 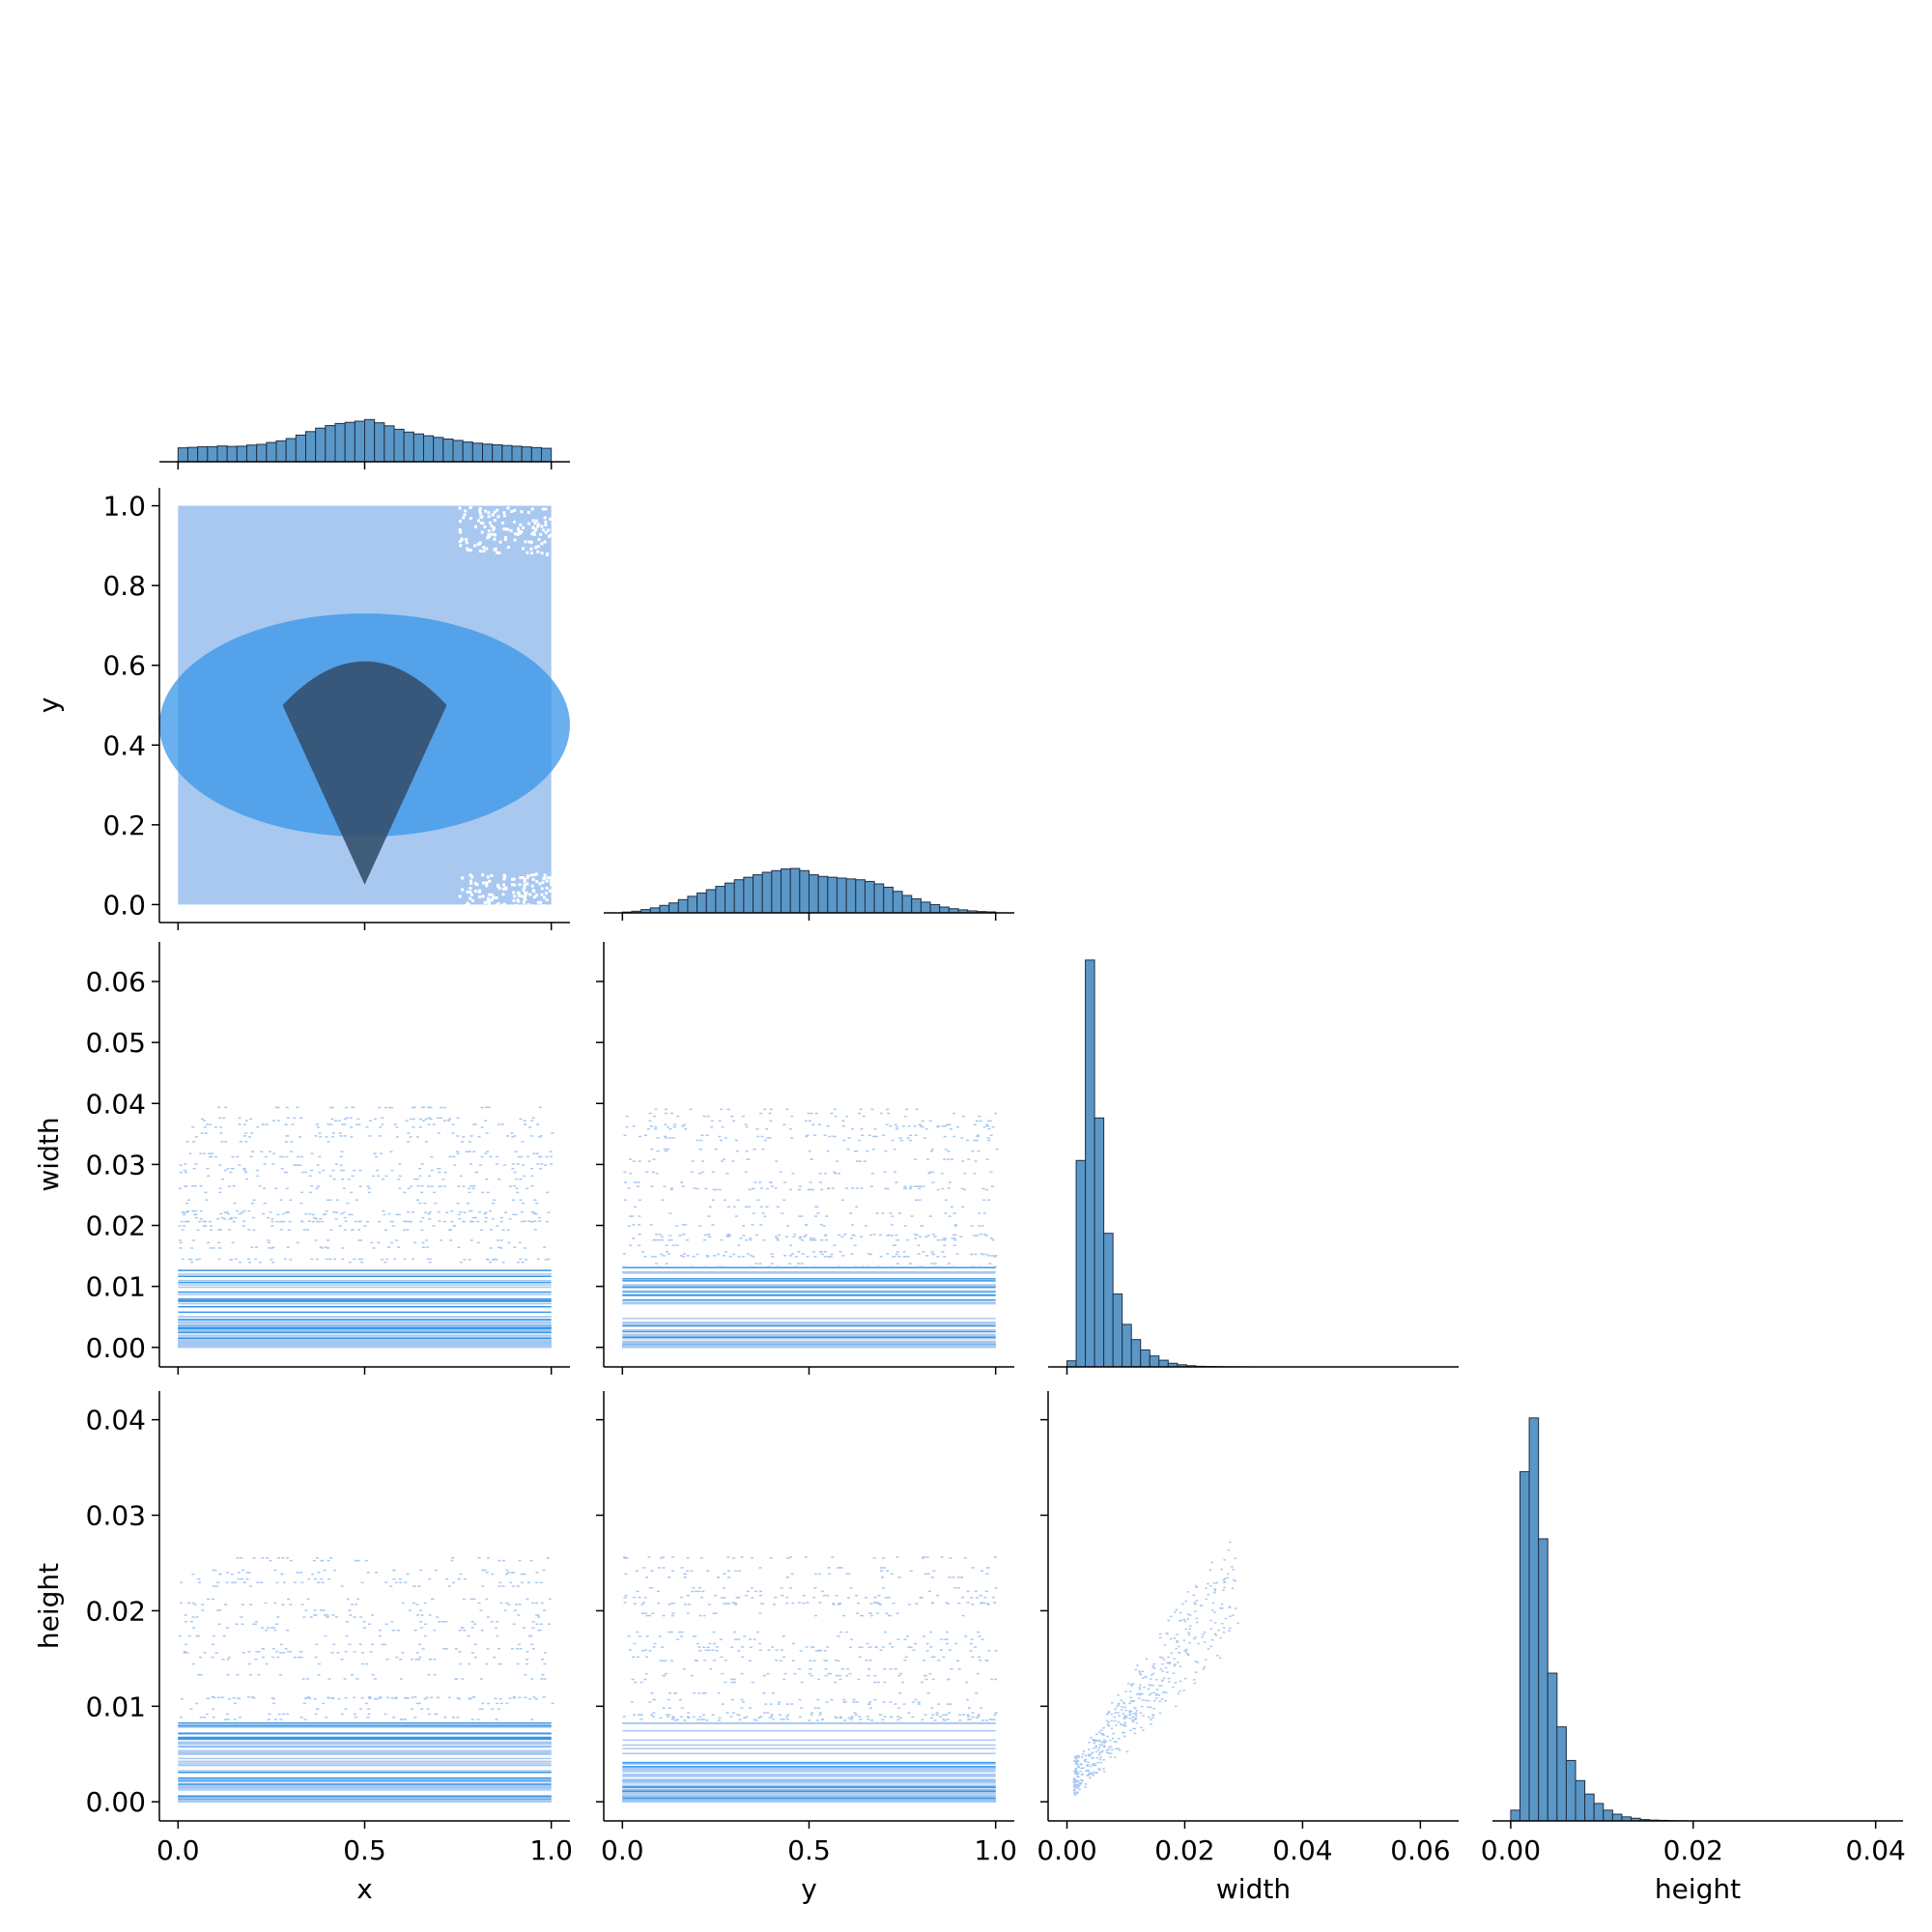 What do you see at coordinates (116, 1287) in the screenshot?
I see `y-tick-label: 0.01` at bounding box center [116, 1287].